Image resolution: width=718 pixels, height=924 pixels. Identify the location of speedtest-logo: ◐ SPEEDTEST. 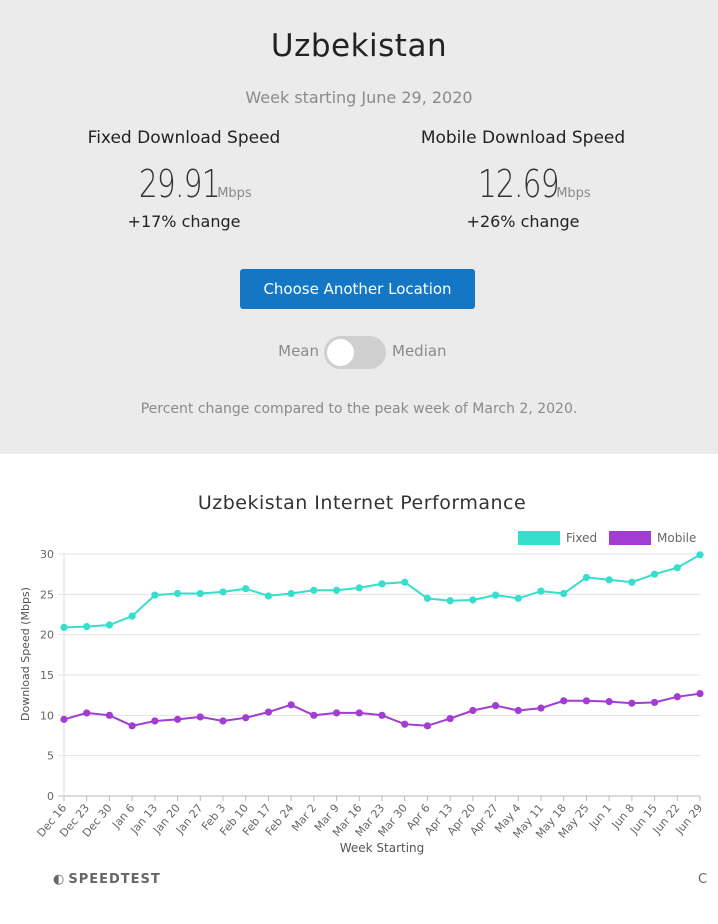
(107, 879).